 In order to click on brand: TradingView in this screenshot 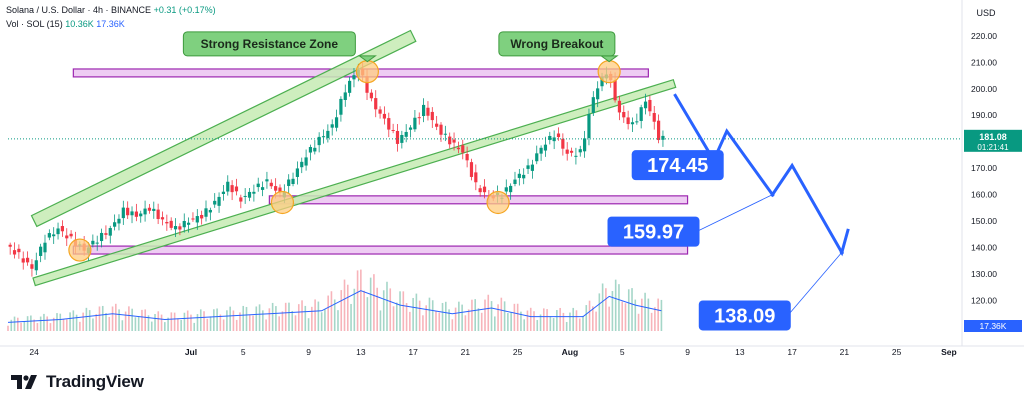, I will do `click(77, 382)`.